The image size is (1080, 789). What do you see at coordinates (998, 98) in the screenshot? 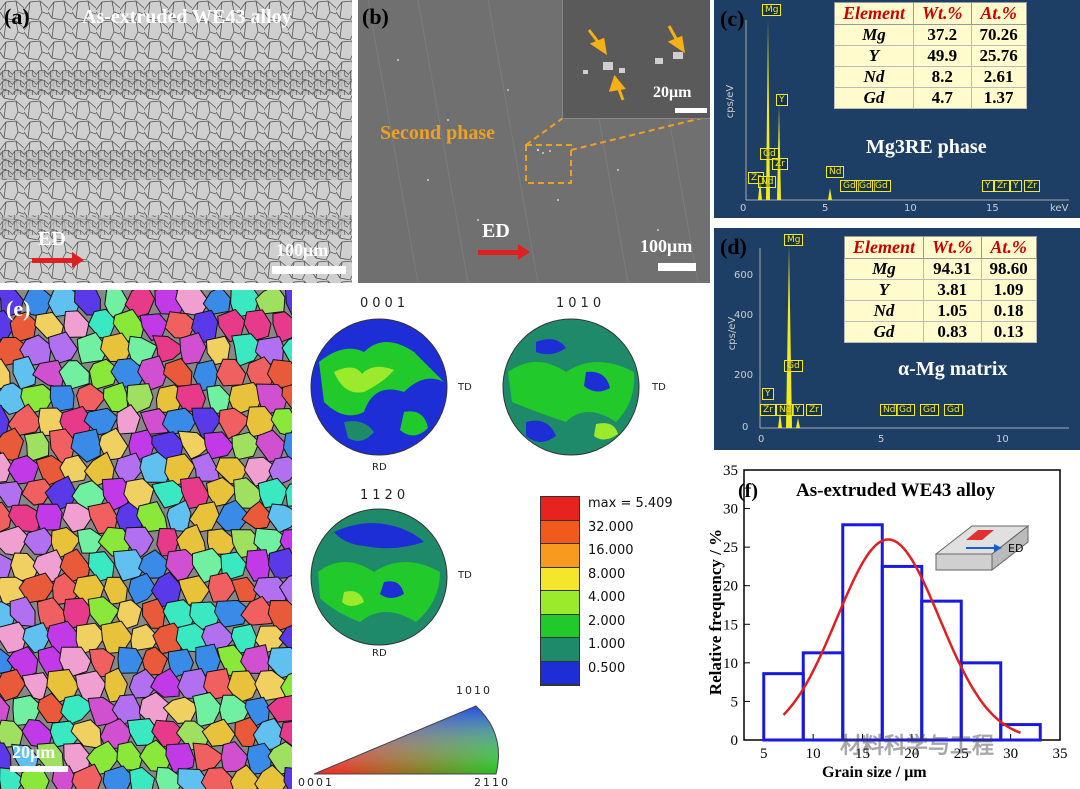
I see `cell: 1.37` at bounding box center [998, 98].